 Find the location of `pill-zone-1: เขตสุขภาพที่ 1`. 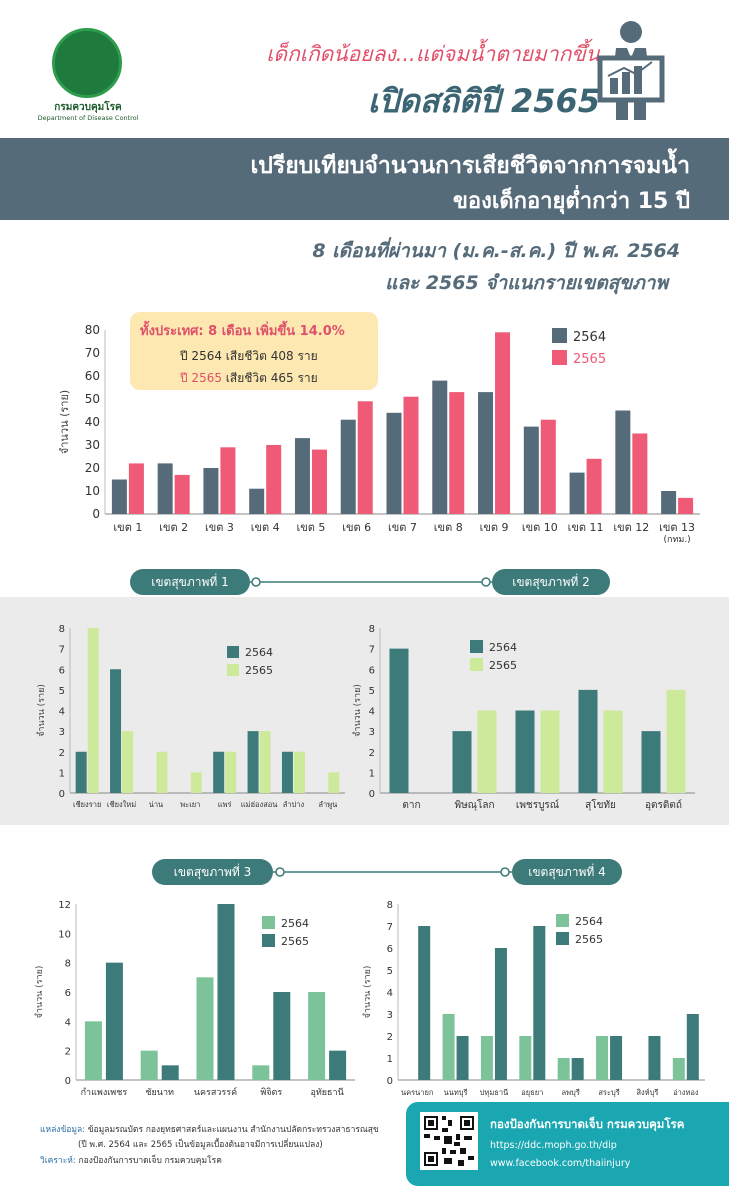

pill-zone-1: เขตสุขภาพที่ 1 is located at coordinates (190, 582).